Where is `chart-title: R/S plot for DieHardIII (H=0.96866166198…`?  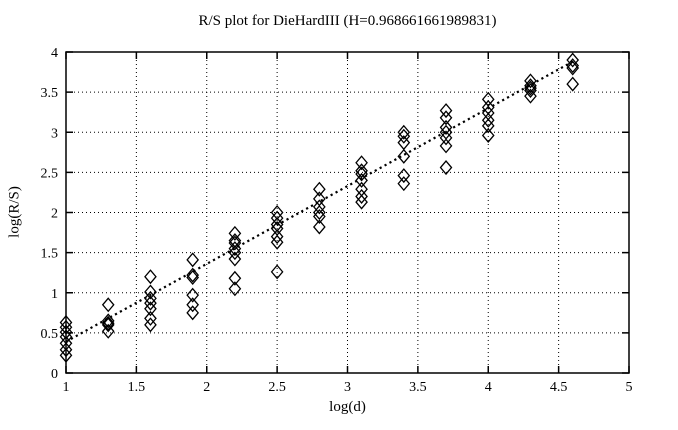
chart-title: R/S plot for DieHardIII (H=0.96866166198… is located at coordinates (347, 21).